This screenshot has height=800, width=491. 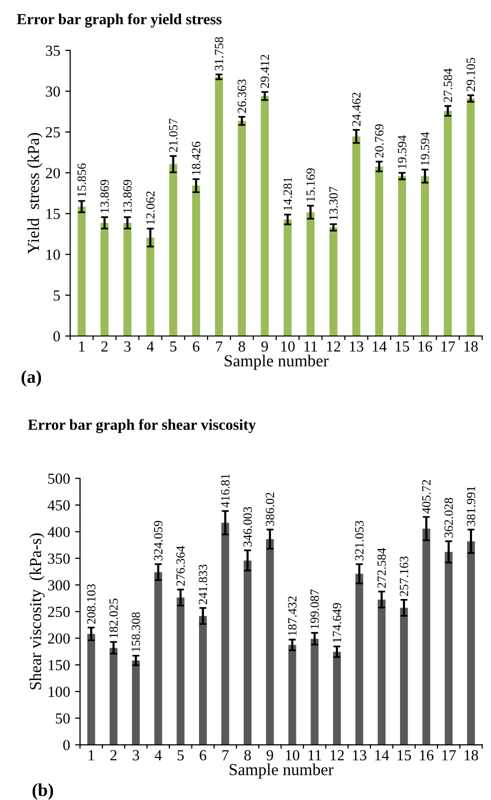 I want to click on data-label: 158.308, so click(x=136, y=632).